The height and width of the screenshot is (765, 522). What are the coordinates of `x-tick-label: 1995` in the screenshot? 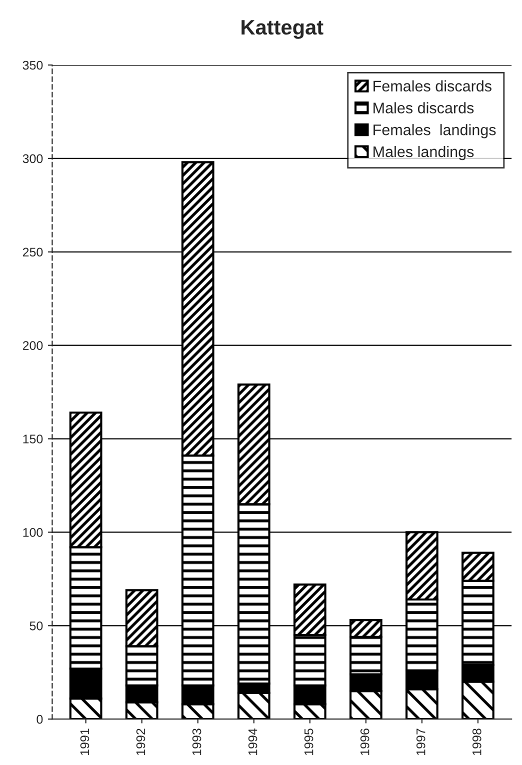 It's located at (309, 741).